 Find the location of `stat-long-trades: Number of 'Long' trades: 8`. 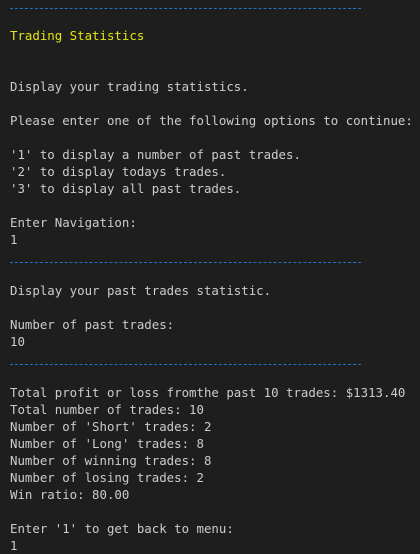

stat-long-trades: Number of 'Long' trades: 8 is located at coordinates (107, 443).